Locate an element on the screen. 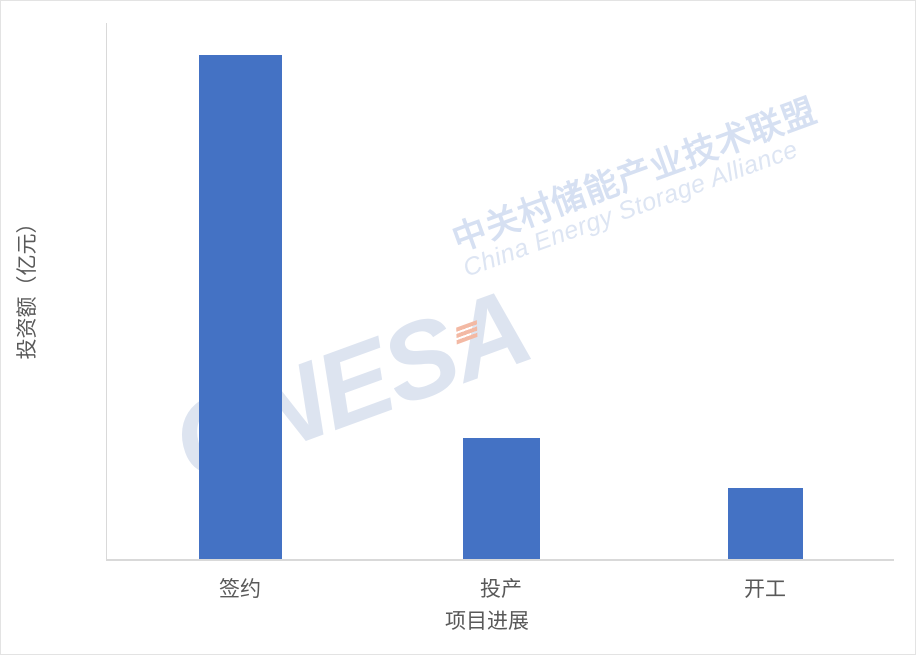 This screenshot has height=655, width=916. x-tick-label-1: 投产 is located at coordinates (501, 589).